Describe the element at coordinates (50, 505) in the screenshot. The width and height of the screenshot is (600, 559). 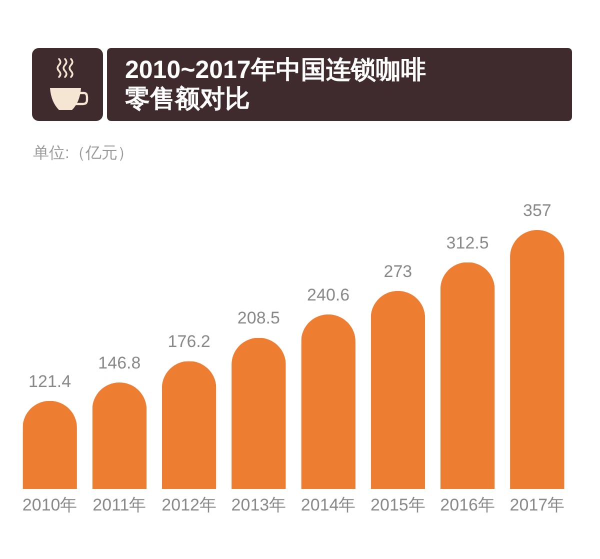
I see `x-tick-label: 2010年` at that location.